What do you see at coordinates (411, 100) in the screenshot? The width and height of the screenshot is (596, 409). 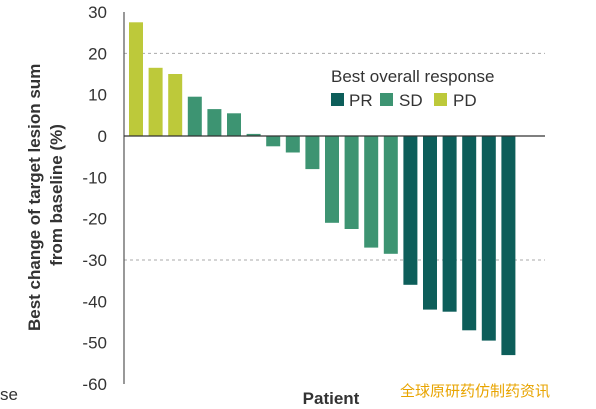 I see `legend-label-sd: SD` at bounding box center [411, 100].